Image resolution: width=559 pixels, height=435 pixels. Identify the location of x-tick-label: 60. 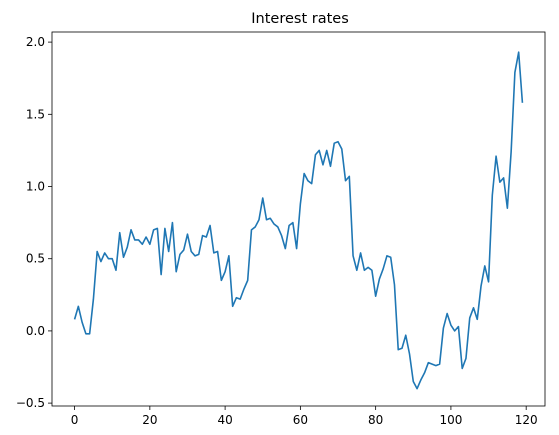
(300, 420).